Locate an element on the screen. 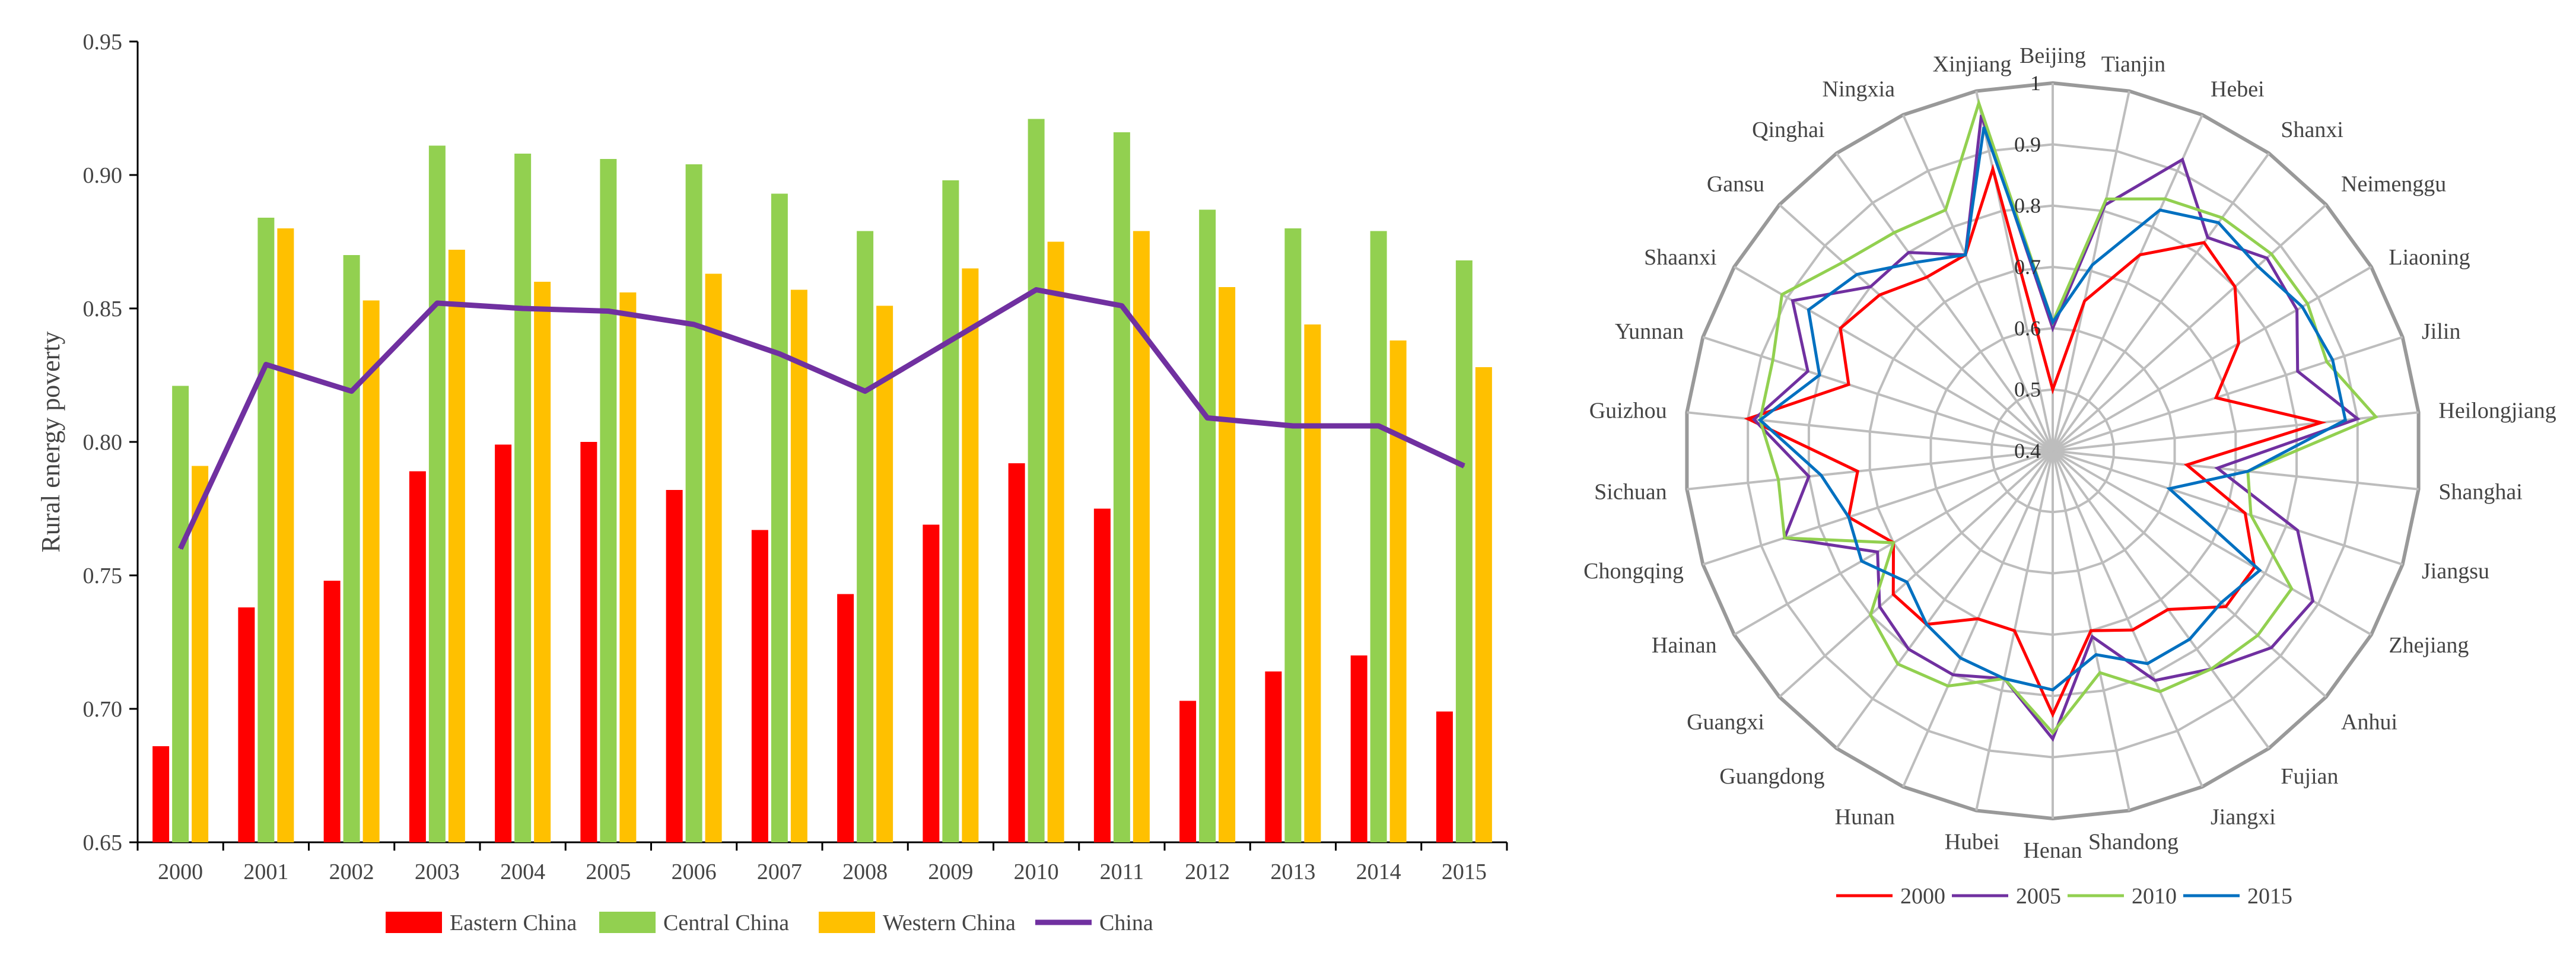 Image resolution: width=2576 pixels, height=955 pixels. x-tick-label: 2006 is located at coordinates (694, 871).